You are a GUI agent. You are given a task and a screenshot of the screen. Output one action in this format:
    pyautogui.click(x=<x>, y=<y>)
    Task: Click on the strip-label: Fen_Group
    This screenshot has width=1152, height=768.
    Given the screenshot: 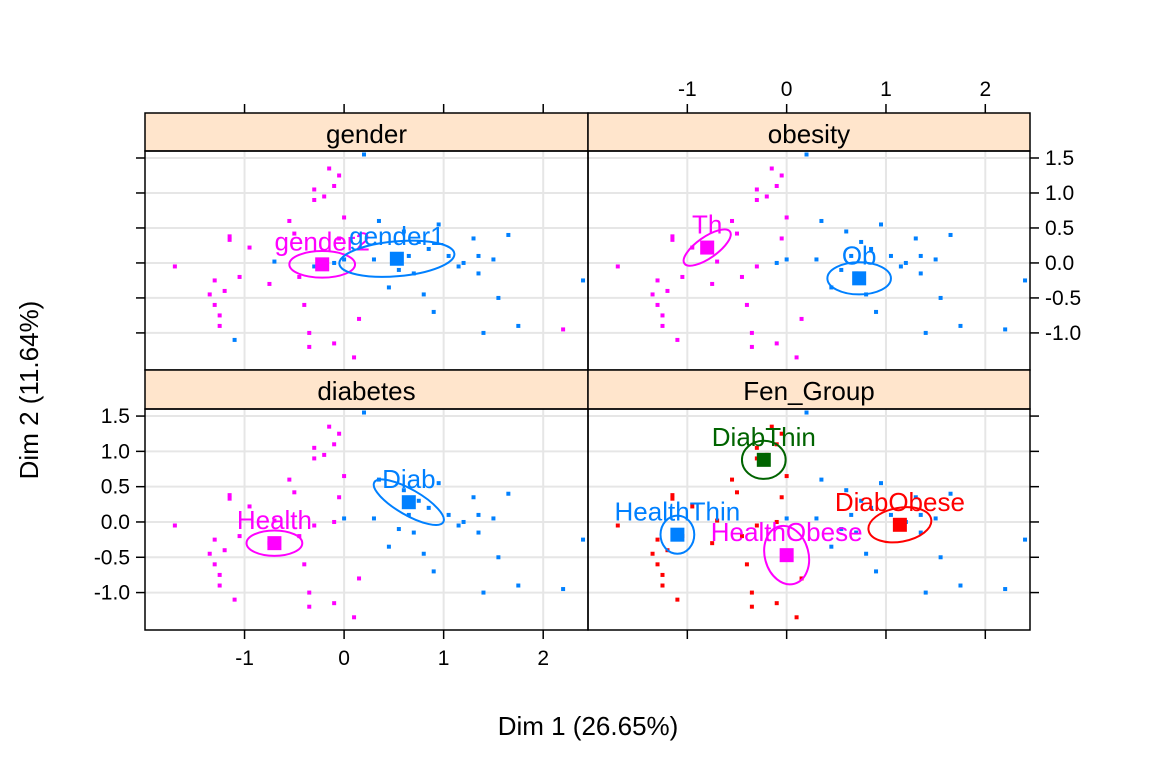 What is the action you would take?
    pyautogui.click(x=809, y=391)
    